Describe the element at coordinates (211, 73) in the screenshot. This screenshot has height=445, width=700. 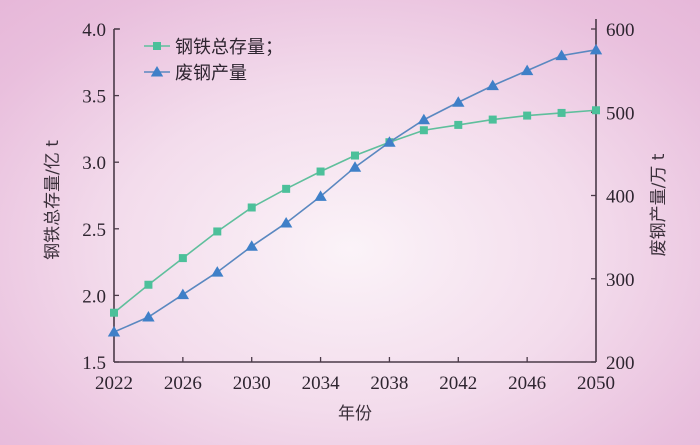
I see `legend-label: 废钢产量` at that location.